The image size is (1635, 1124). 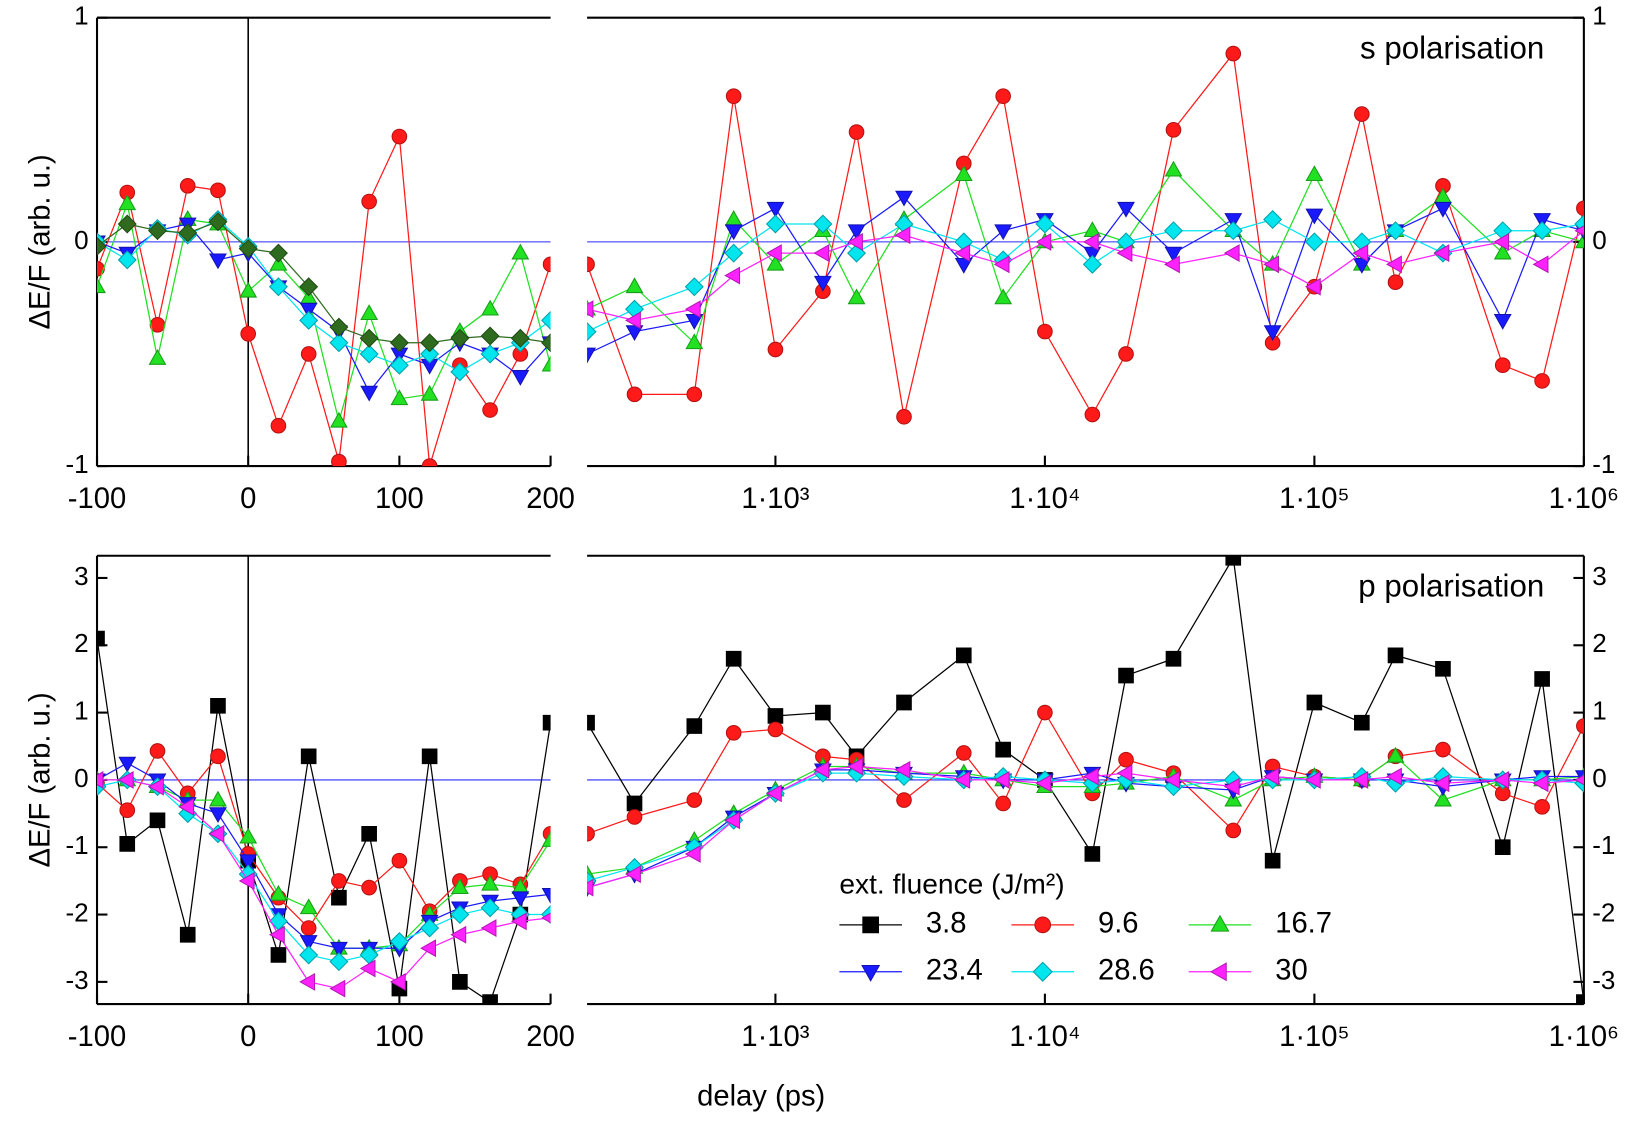 I want to click on panel: -3 -2 -1 0 1 2 3 -100 0 100 200 ΔE/F (arb. u.), so click(x=299, y=803).